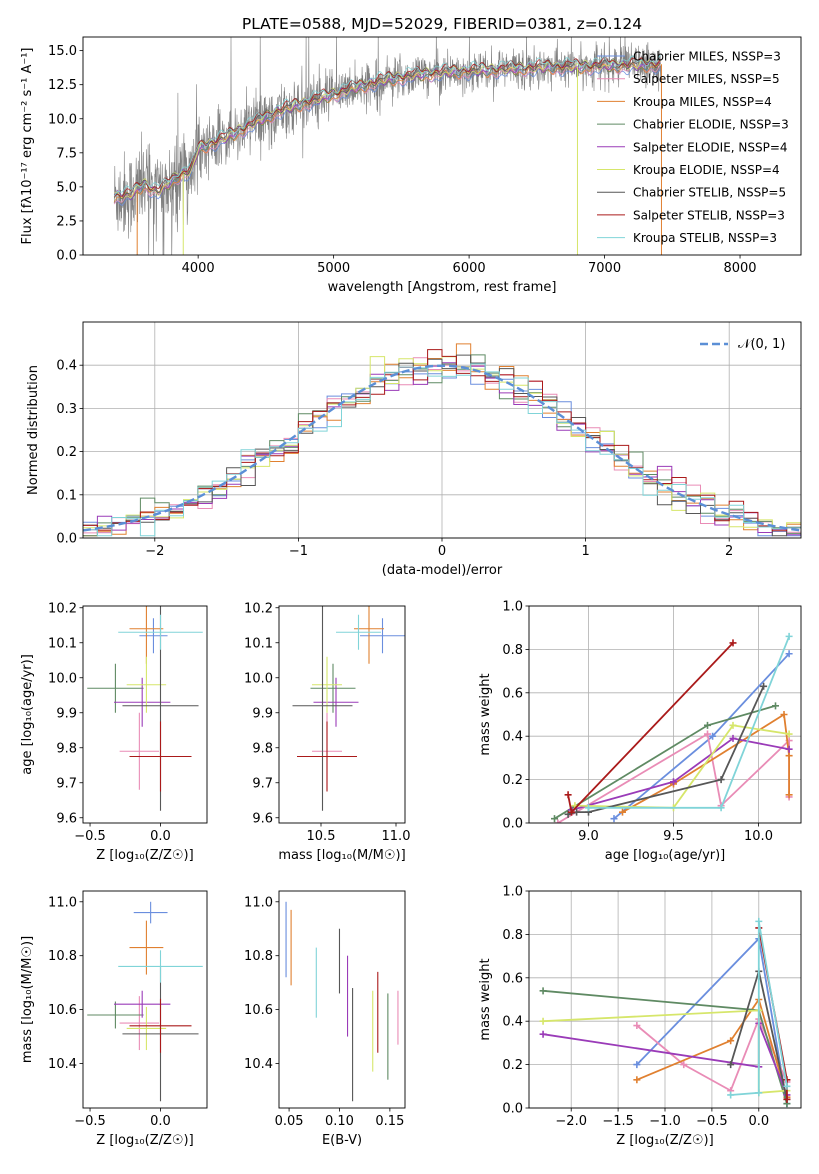 The width and height of the screenshot is (819, 1174). I want to click on axes-mass_vs_ebv: 0.05 0.10 0.15 10.4 10.6 10.8 11.0 E(B-V), so click(325, 1019).